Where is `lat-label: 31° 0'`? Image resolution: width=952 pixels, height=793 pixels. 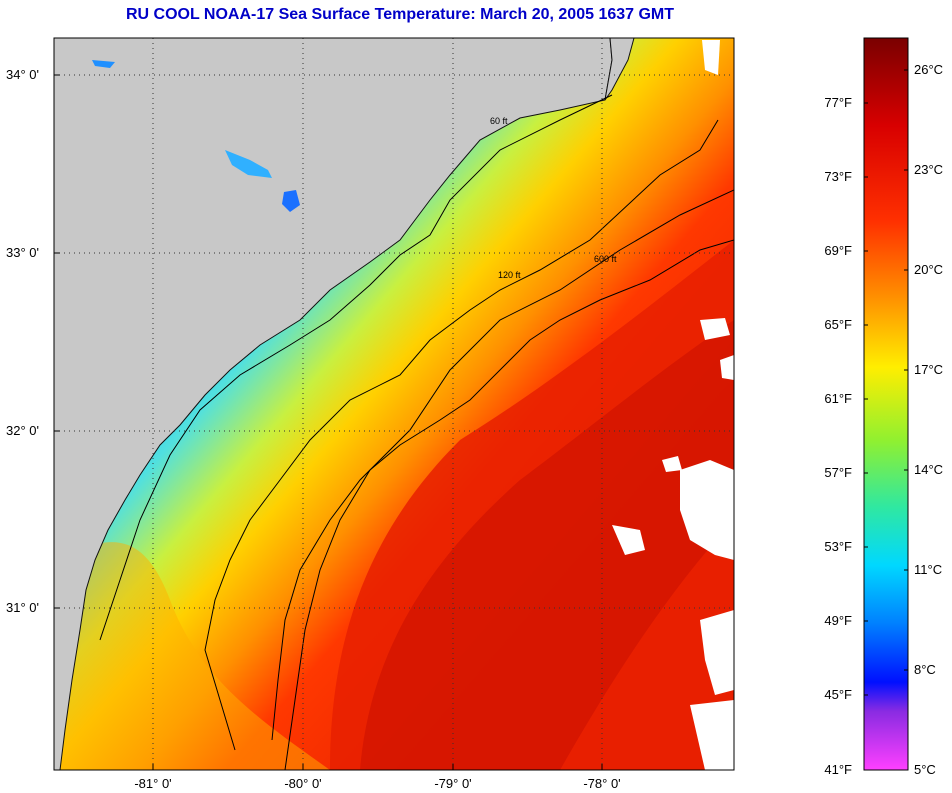 lat-label: 31° 0' is located at coordinates (22, 607).